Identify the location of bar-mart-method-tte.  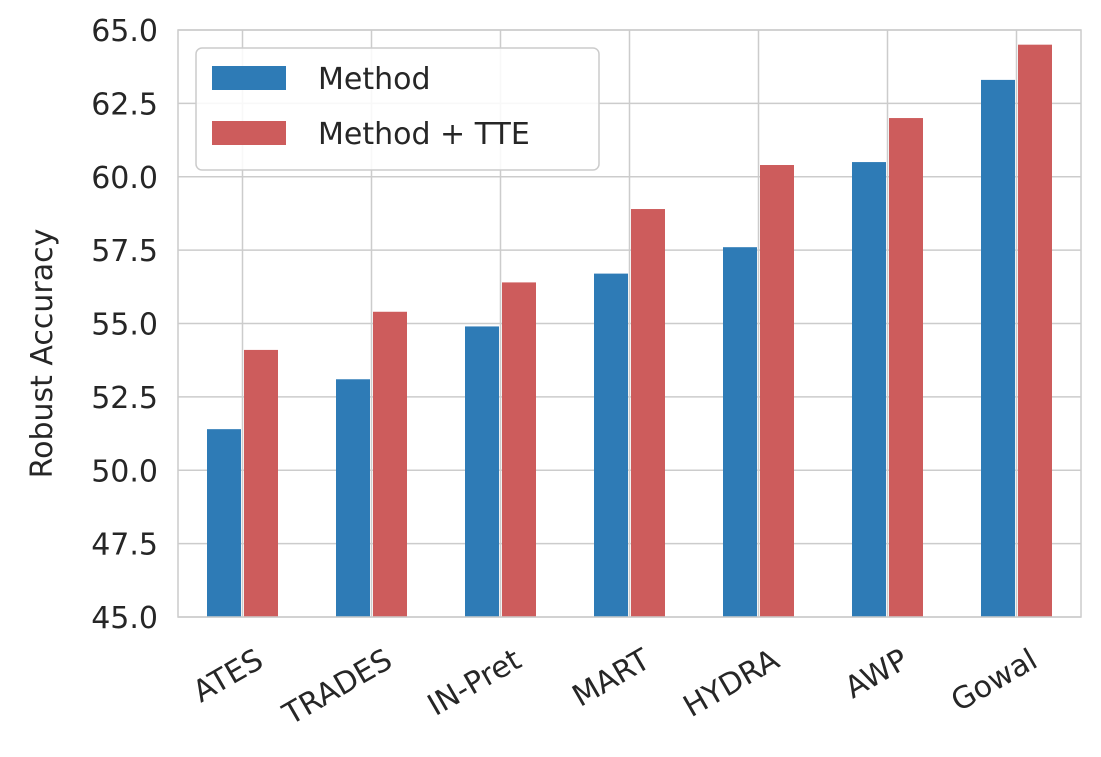
(648, 413).